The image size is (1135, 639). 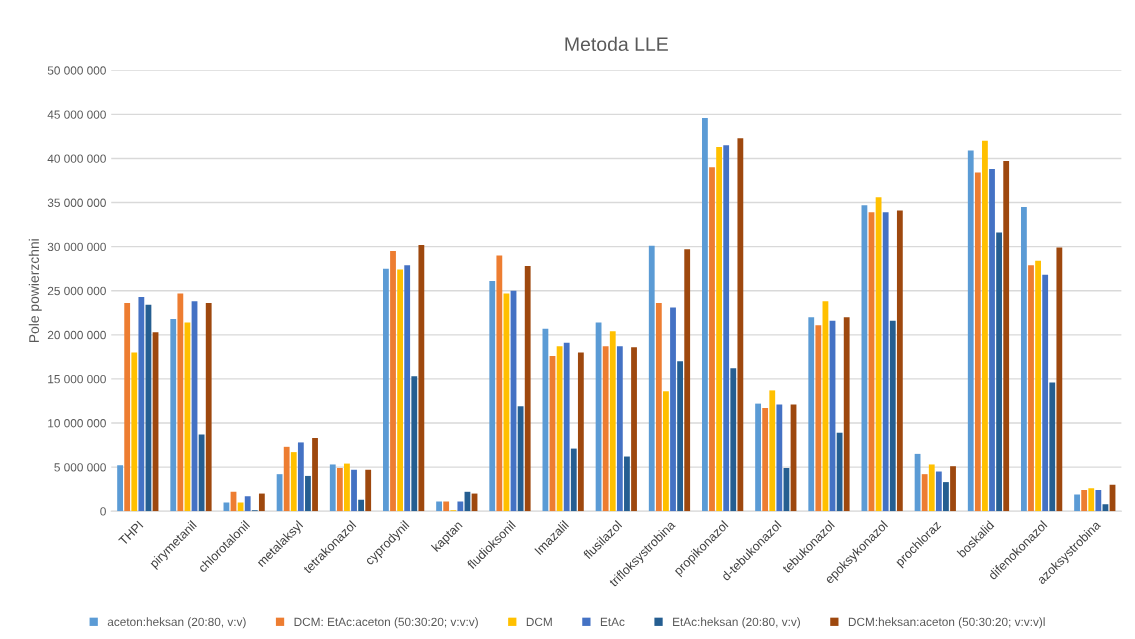 What do you see at coordinates (80, 467) in the screenshot?
I see `y-tick-label: 5 000 000` at bounding box center [80, 467].